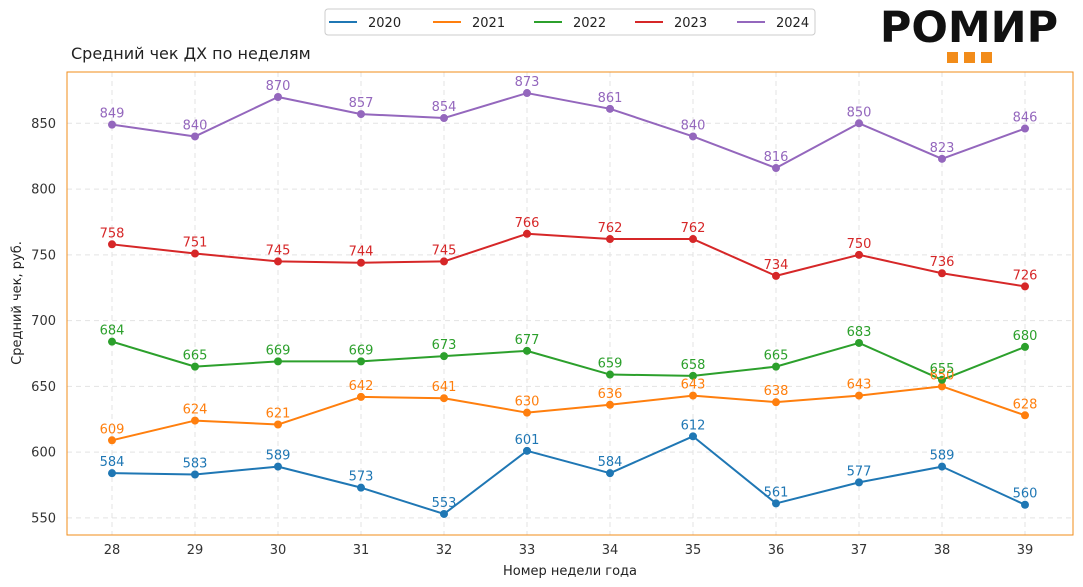  Describe the element at coordinates (610, 98) in the screenshot. I see `data-label-2024: 861` at that location.